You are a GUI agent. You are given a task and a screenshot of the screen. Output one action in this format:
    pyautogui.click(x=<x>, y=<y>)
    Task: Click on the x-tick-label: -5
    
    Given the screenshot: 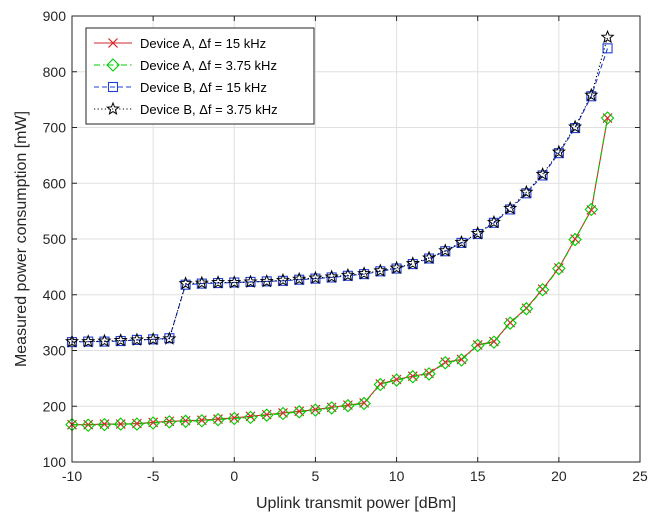 What is the action you would take?
    pyautogui.click(x=153, y=476)
    